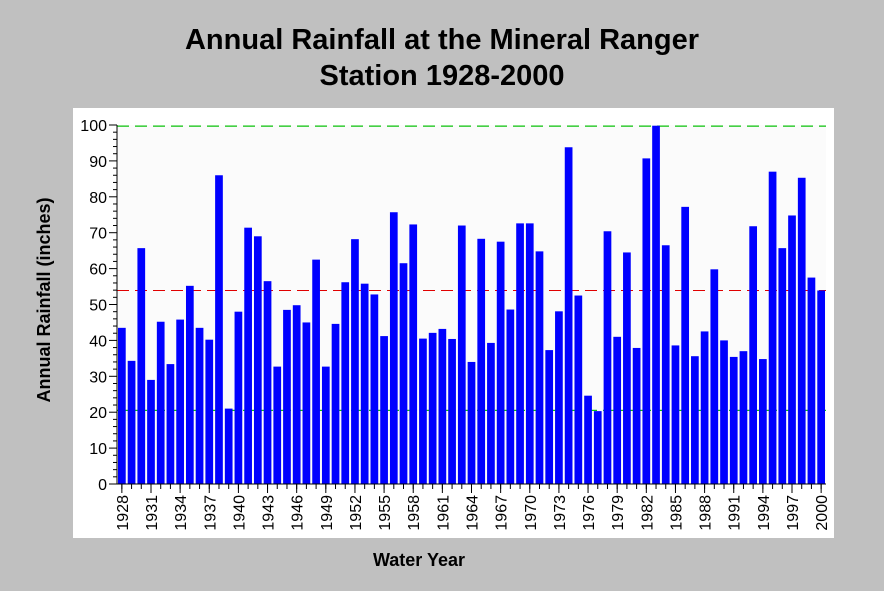 This screenshot has height=591, width=884. I want to click on bar-1946, so click(296, 394).